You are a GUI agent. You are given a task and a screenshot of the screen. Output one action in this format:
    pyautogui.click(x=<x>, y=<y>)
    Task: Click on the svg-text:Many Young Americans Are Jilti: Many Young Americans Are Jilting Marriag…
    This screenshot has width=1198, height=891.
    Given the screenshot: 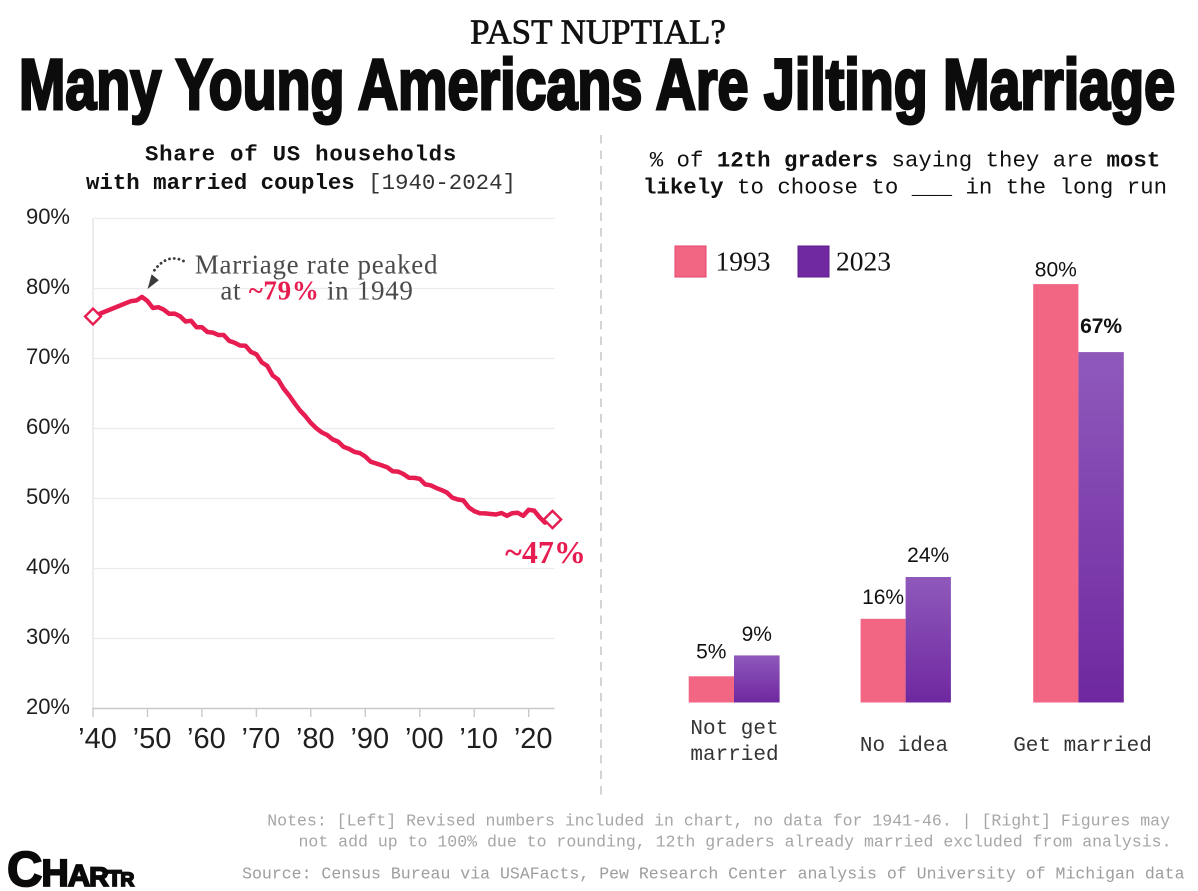 What is the action you would take?
    pyautogui.click(x=597, y=85)
    